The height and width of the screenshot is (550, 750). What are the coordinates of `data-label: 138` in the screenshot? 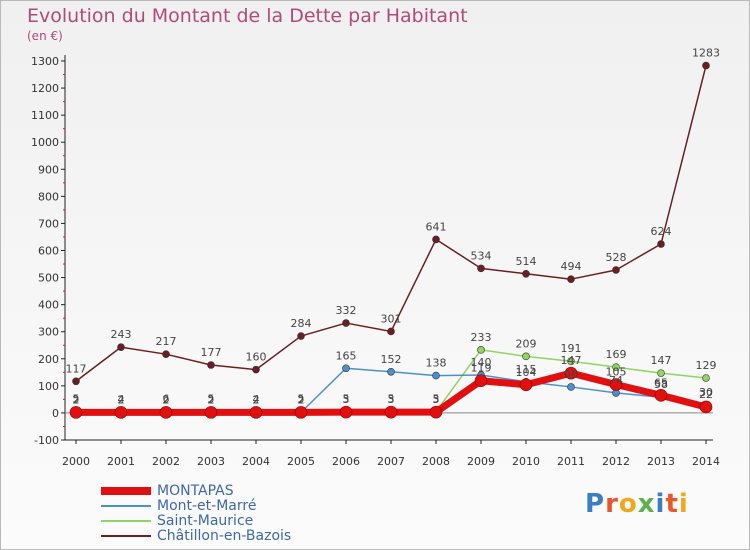 It's located at (436, 363).